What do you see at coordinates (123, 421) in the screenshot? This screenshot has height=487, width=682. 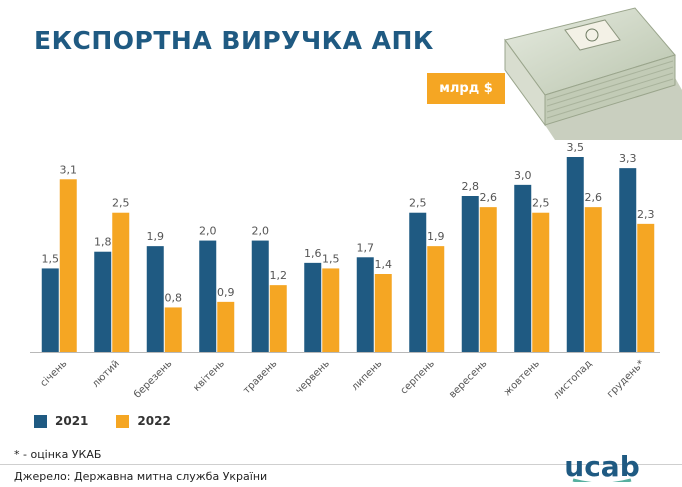 I see `legend-swatch-2022` at bounding box center [123, 421].